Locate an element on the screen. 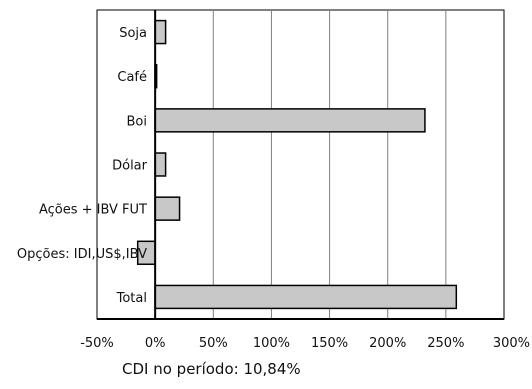  x-tick-labels: -50% 0% 50% 100% 150% 200% 250% 300% is located at coordinates (305, 343).